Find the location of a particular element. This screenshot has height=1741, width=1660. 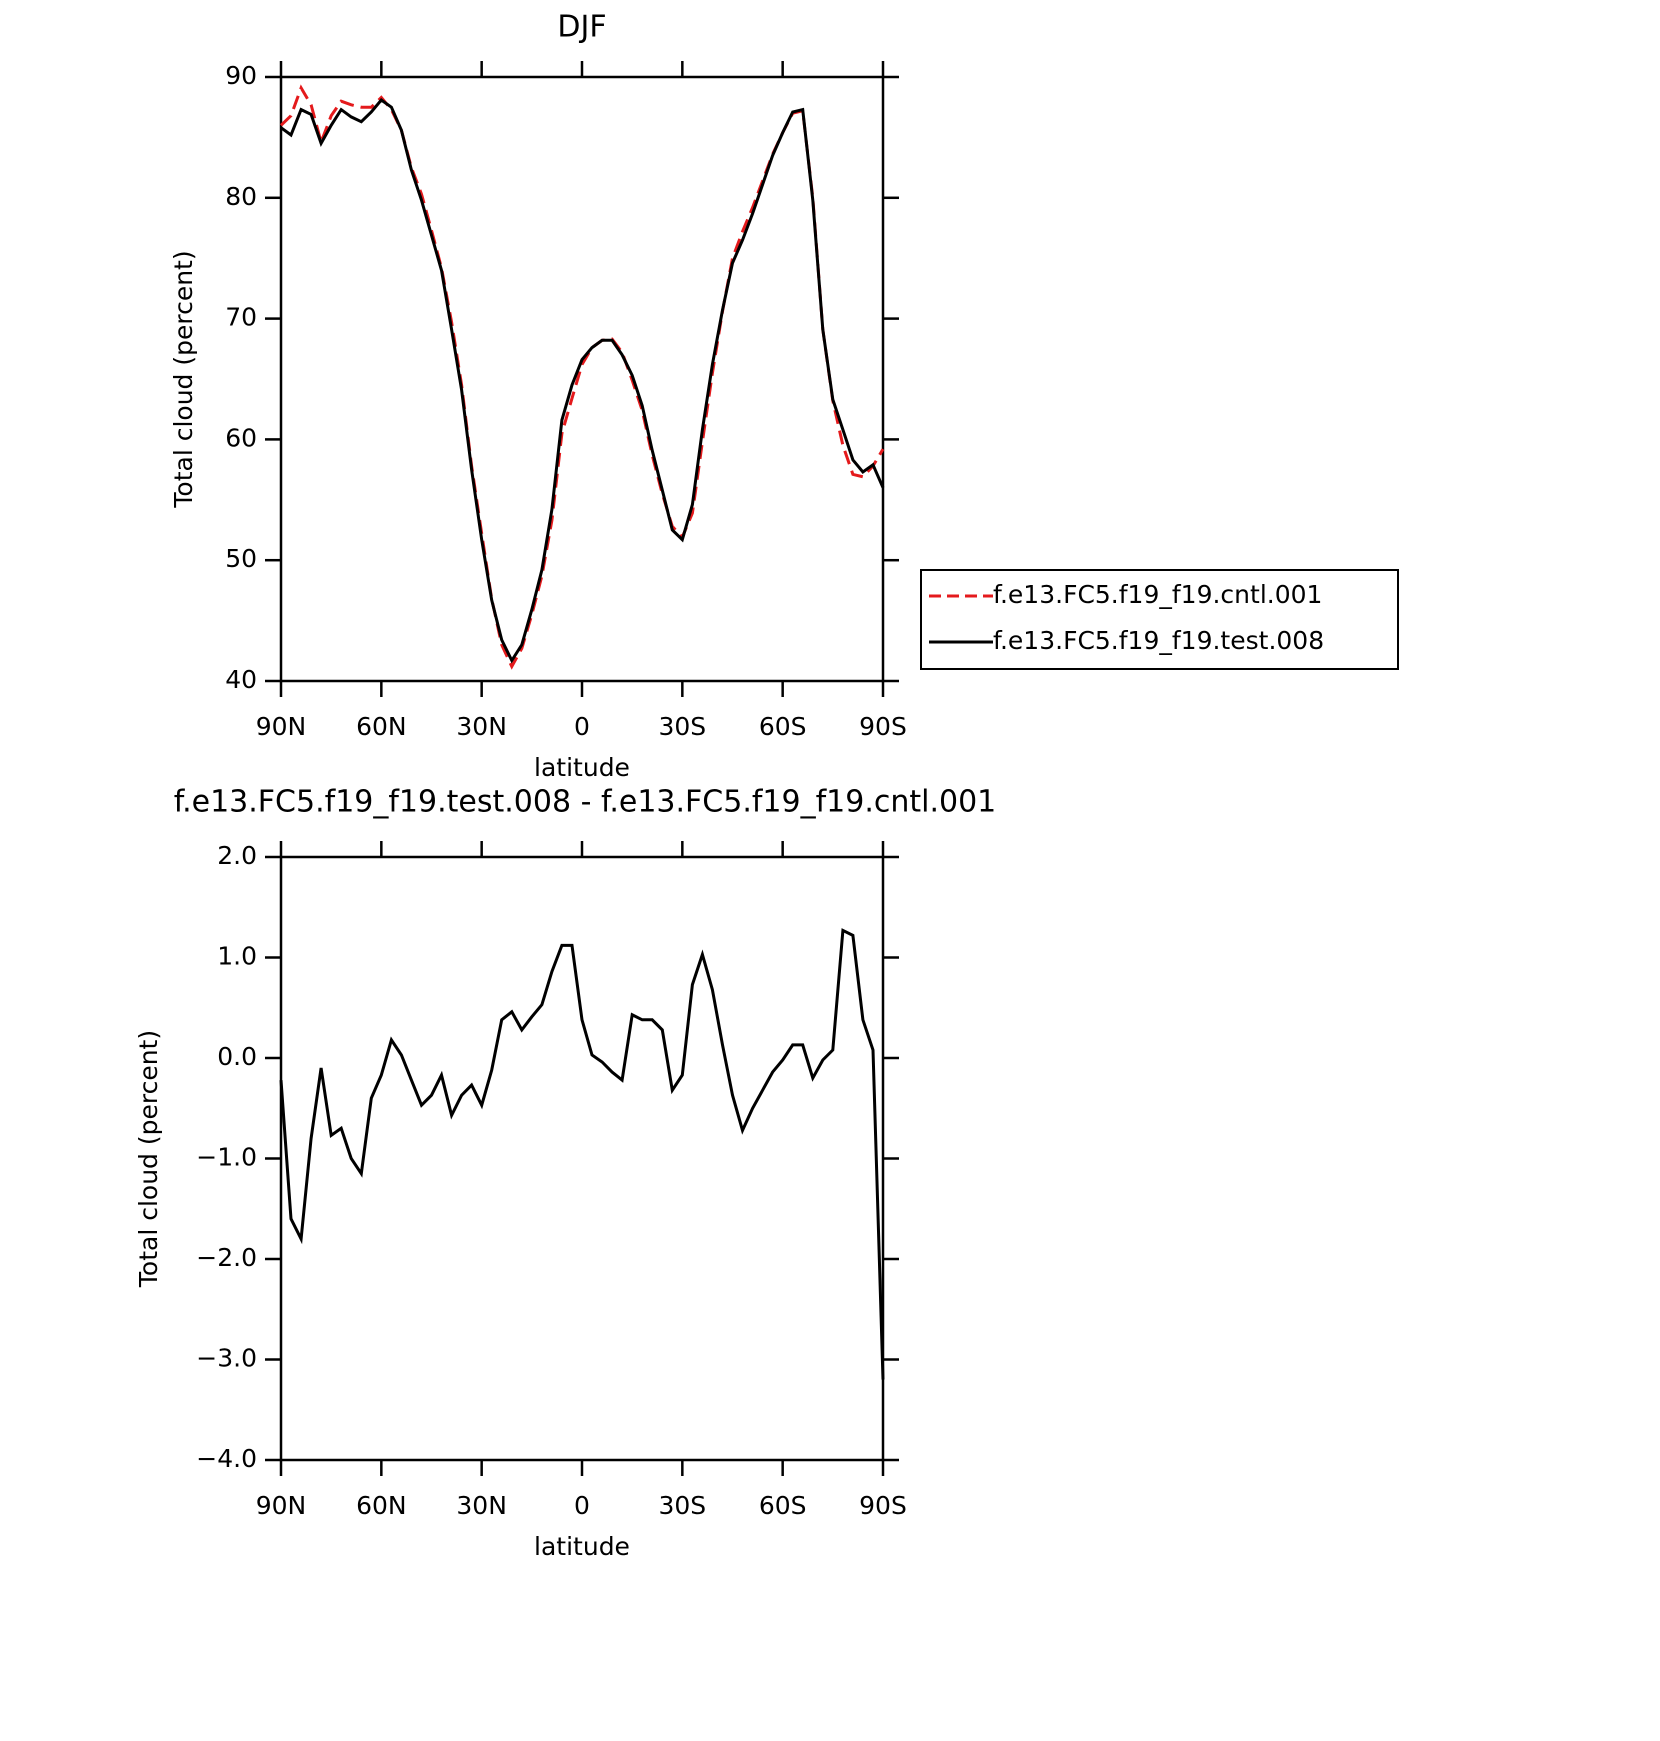

chart-title: DJF is located at coordinates (581, 27).